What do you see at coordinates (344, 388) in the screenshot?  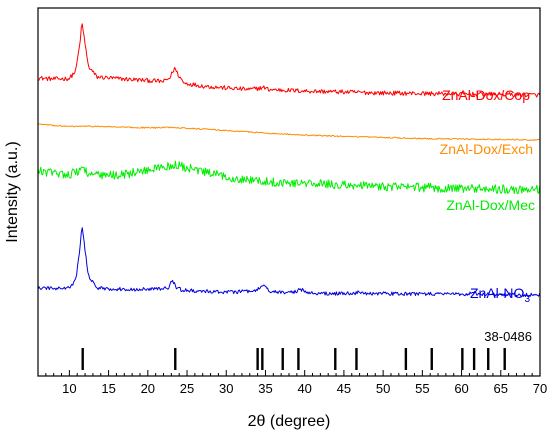 I see `x-tick-label: 45` at bounding box center [344, 388].